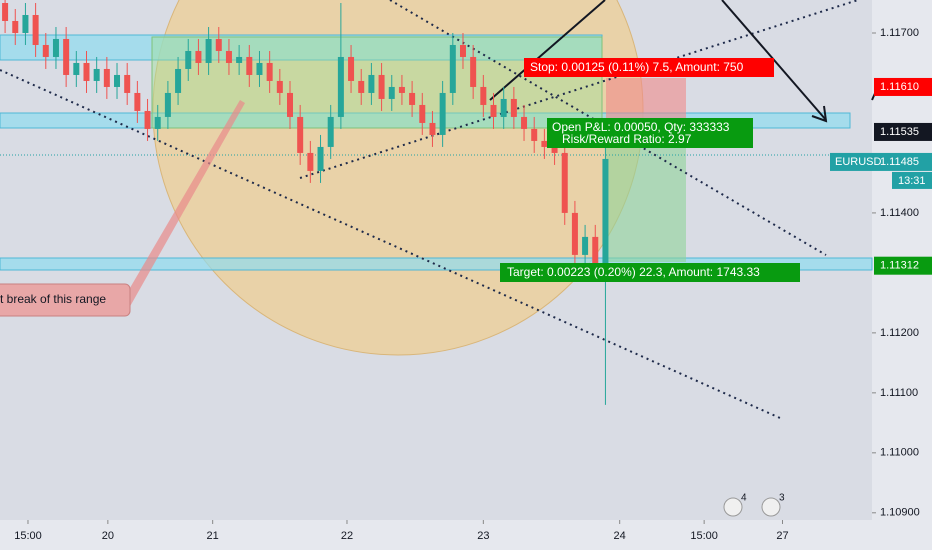  I want to click on y-tick-label: 1.11200, so click(899, 333).